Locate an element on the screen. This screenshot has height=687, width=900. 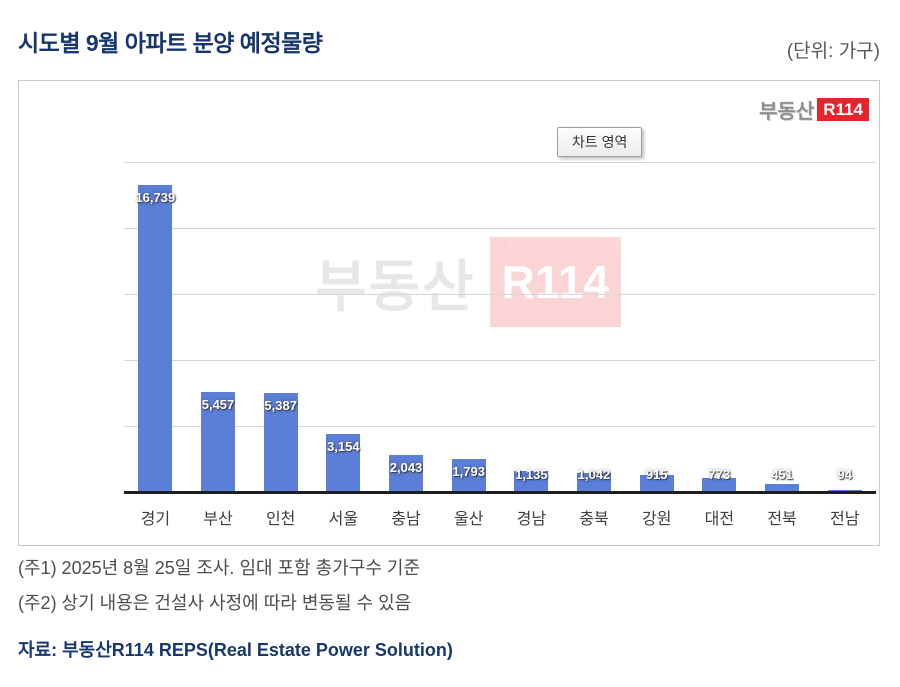
bar-울산 is located at coordinates (468, 475).